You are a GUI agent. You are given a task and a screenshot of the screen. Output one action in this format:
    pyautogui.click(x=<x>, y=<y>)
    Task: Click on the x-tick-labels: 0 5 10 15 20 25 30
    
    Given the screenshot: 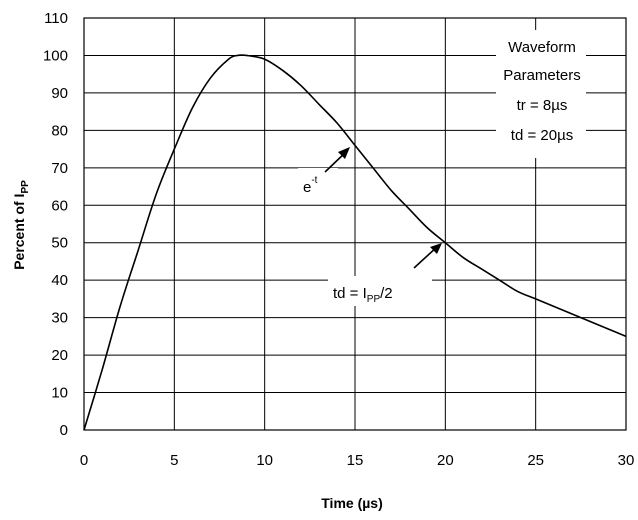 What is the action you would take?
    pyautogui.click(x=357, y=460)
    